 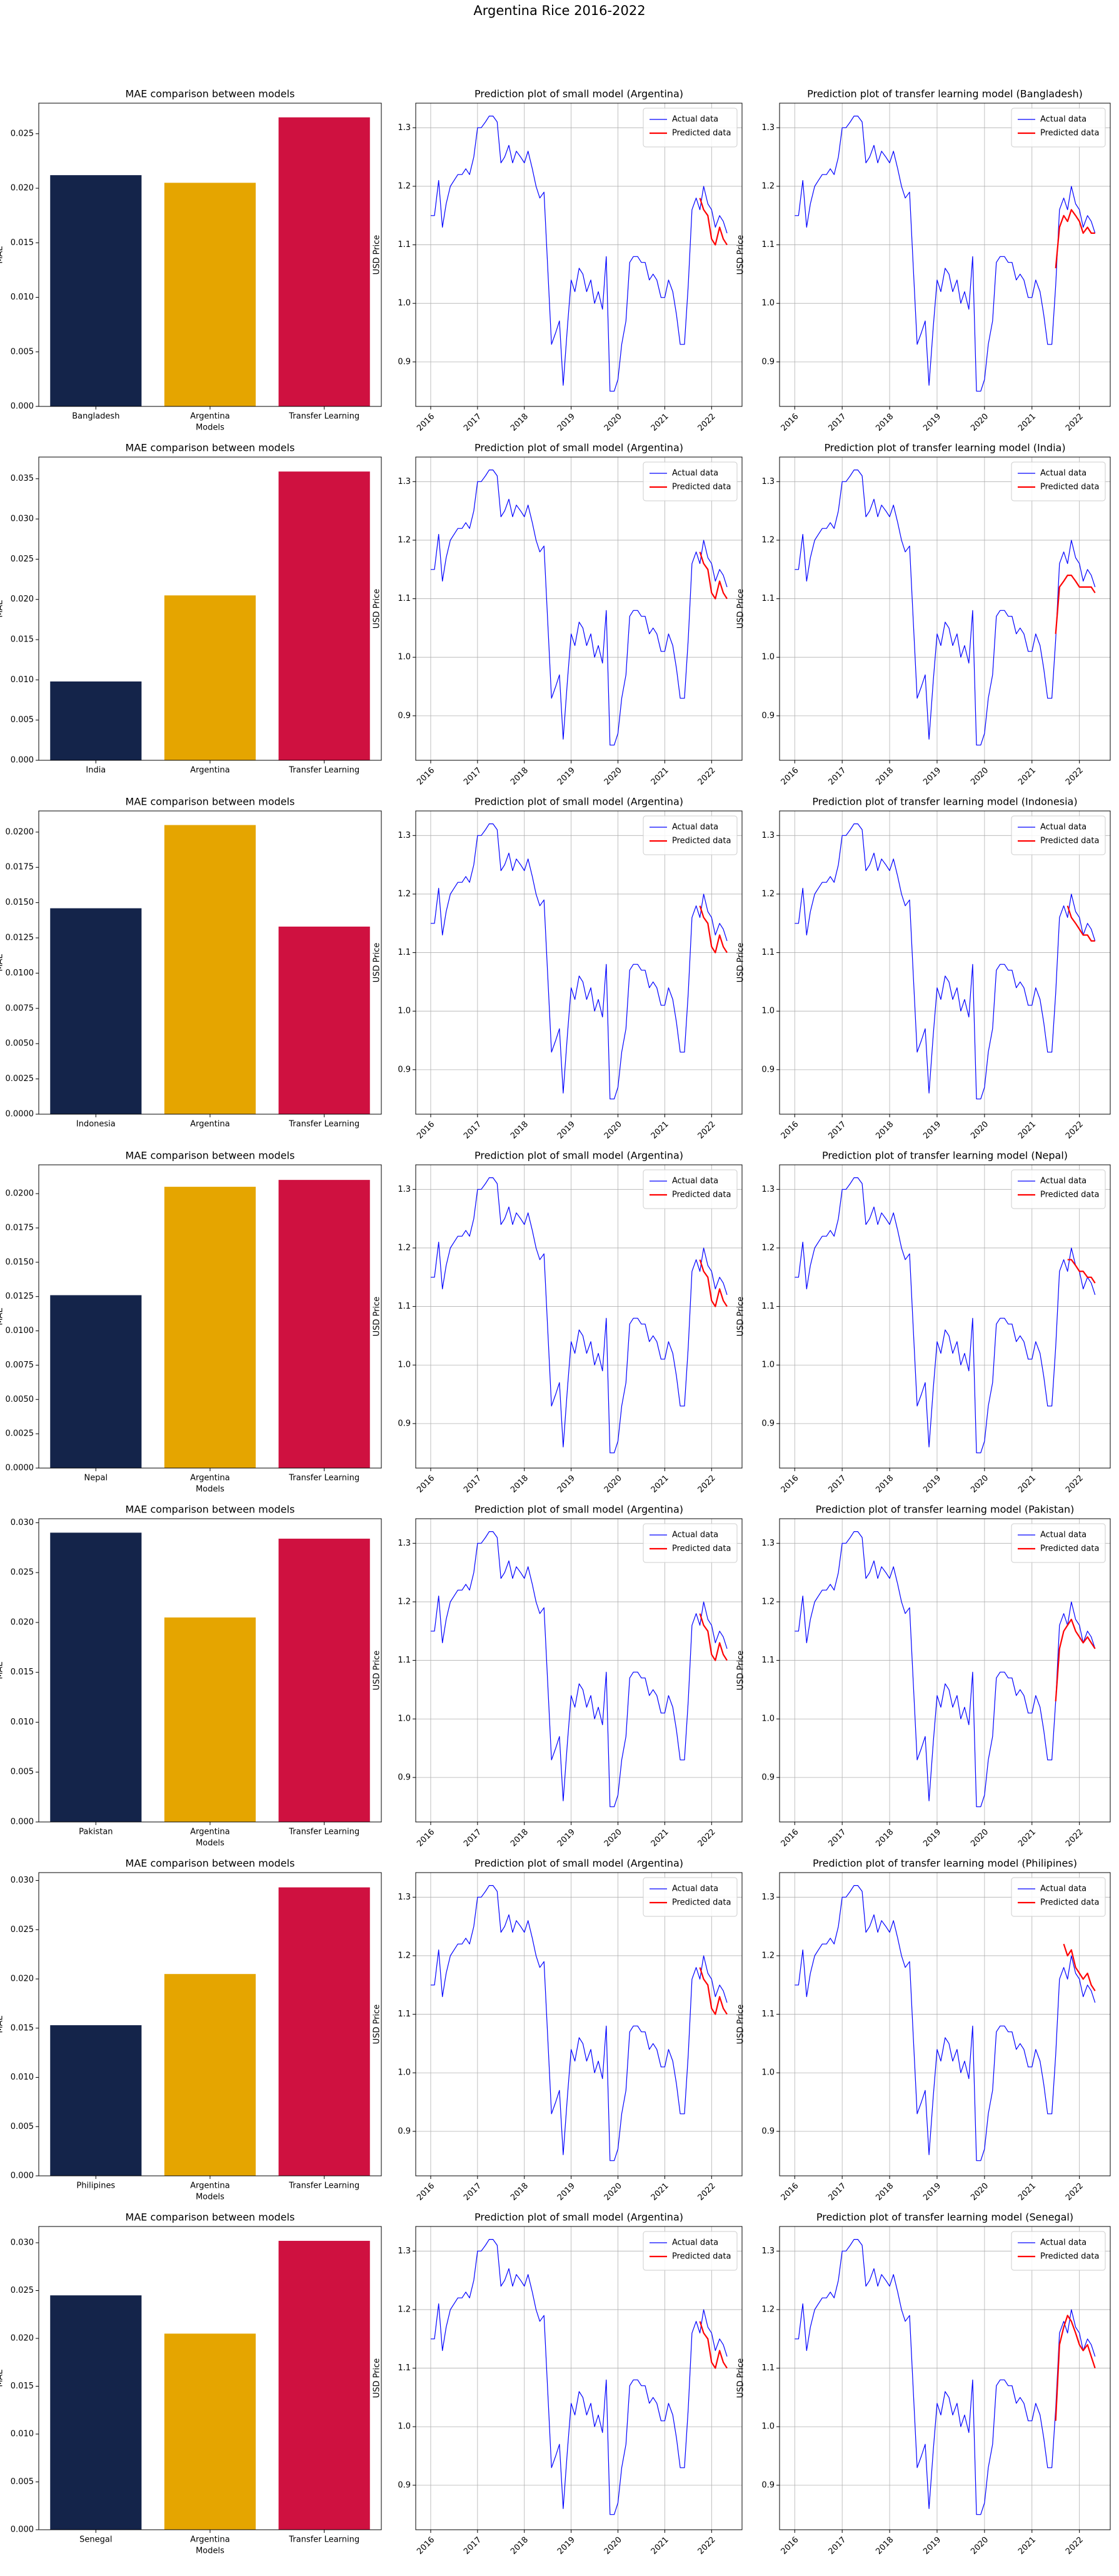 What do you see at coordinates (768, 893) in the screenshot?
I see `y-tick-label: 1.2` at bounding box center [768, 893].